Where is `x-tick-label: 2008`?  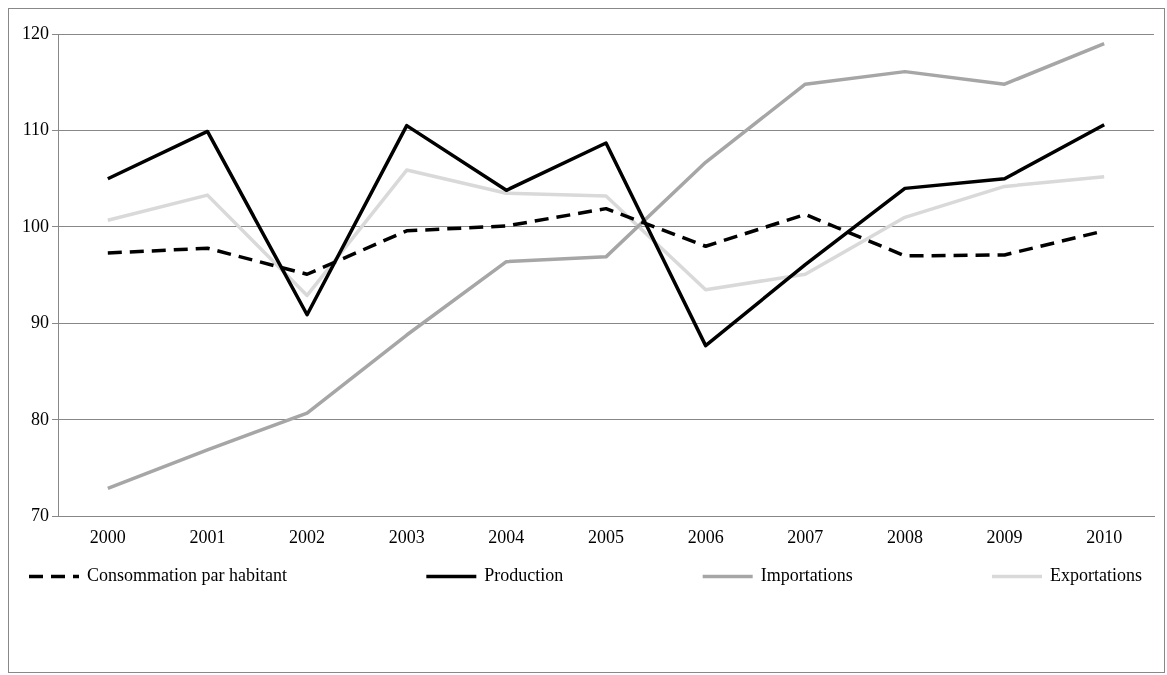 x-tick-label: 2008 is located at coordinates (904, 536).